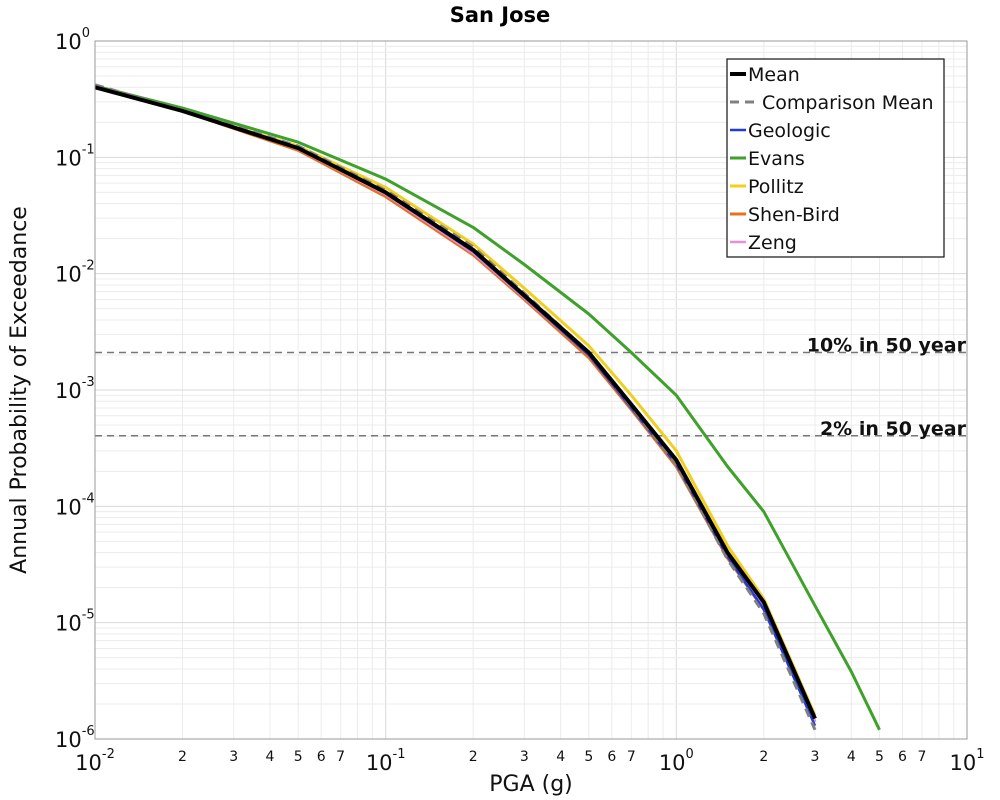  I want to click on reference-line-label: 10% in 50 year, so click(887, 346).